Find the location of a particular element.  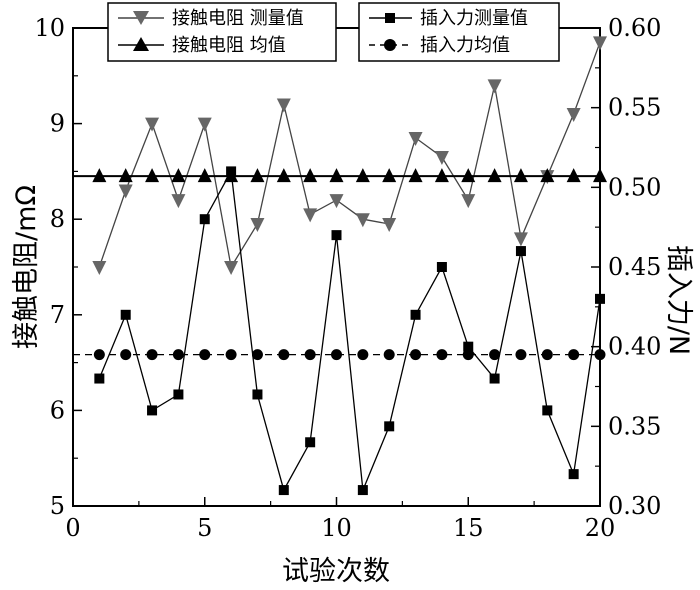

x-tick-label: 10 is located at coordinates (336, 528).